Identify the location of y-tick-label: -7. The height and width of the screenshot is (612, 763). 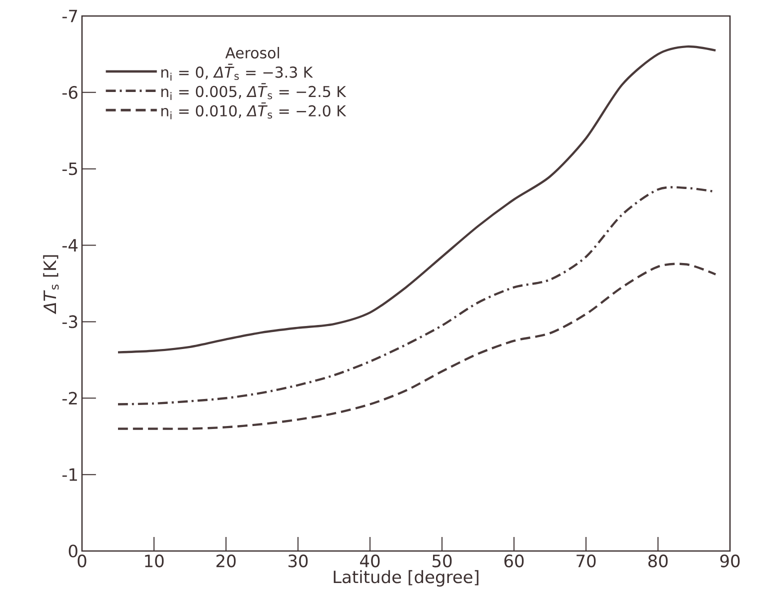
(70, 16).